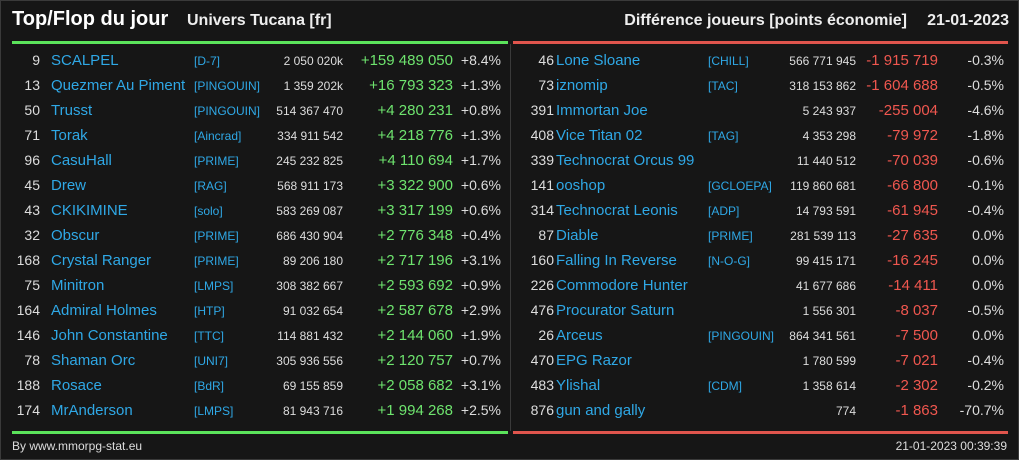  What do you see at coordinates (118, 85) in the screenshot?
I see `player-name-link: Quezmer Au Piment` at bounding box center [118, 85].